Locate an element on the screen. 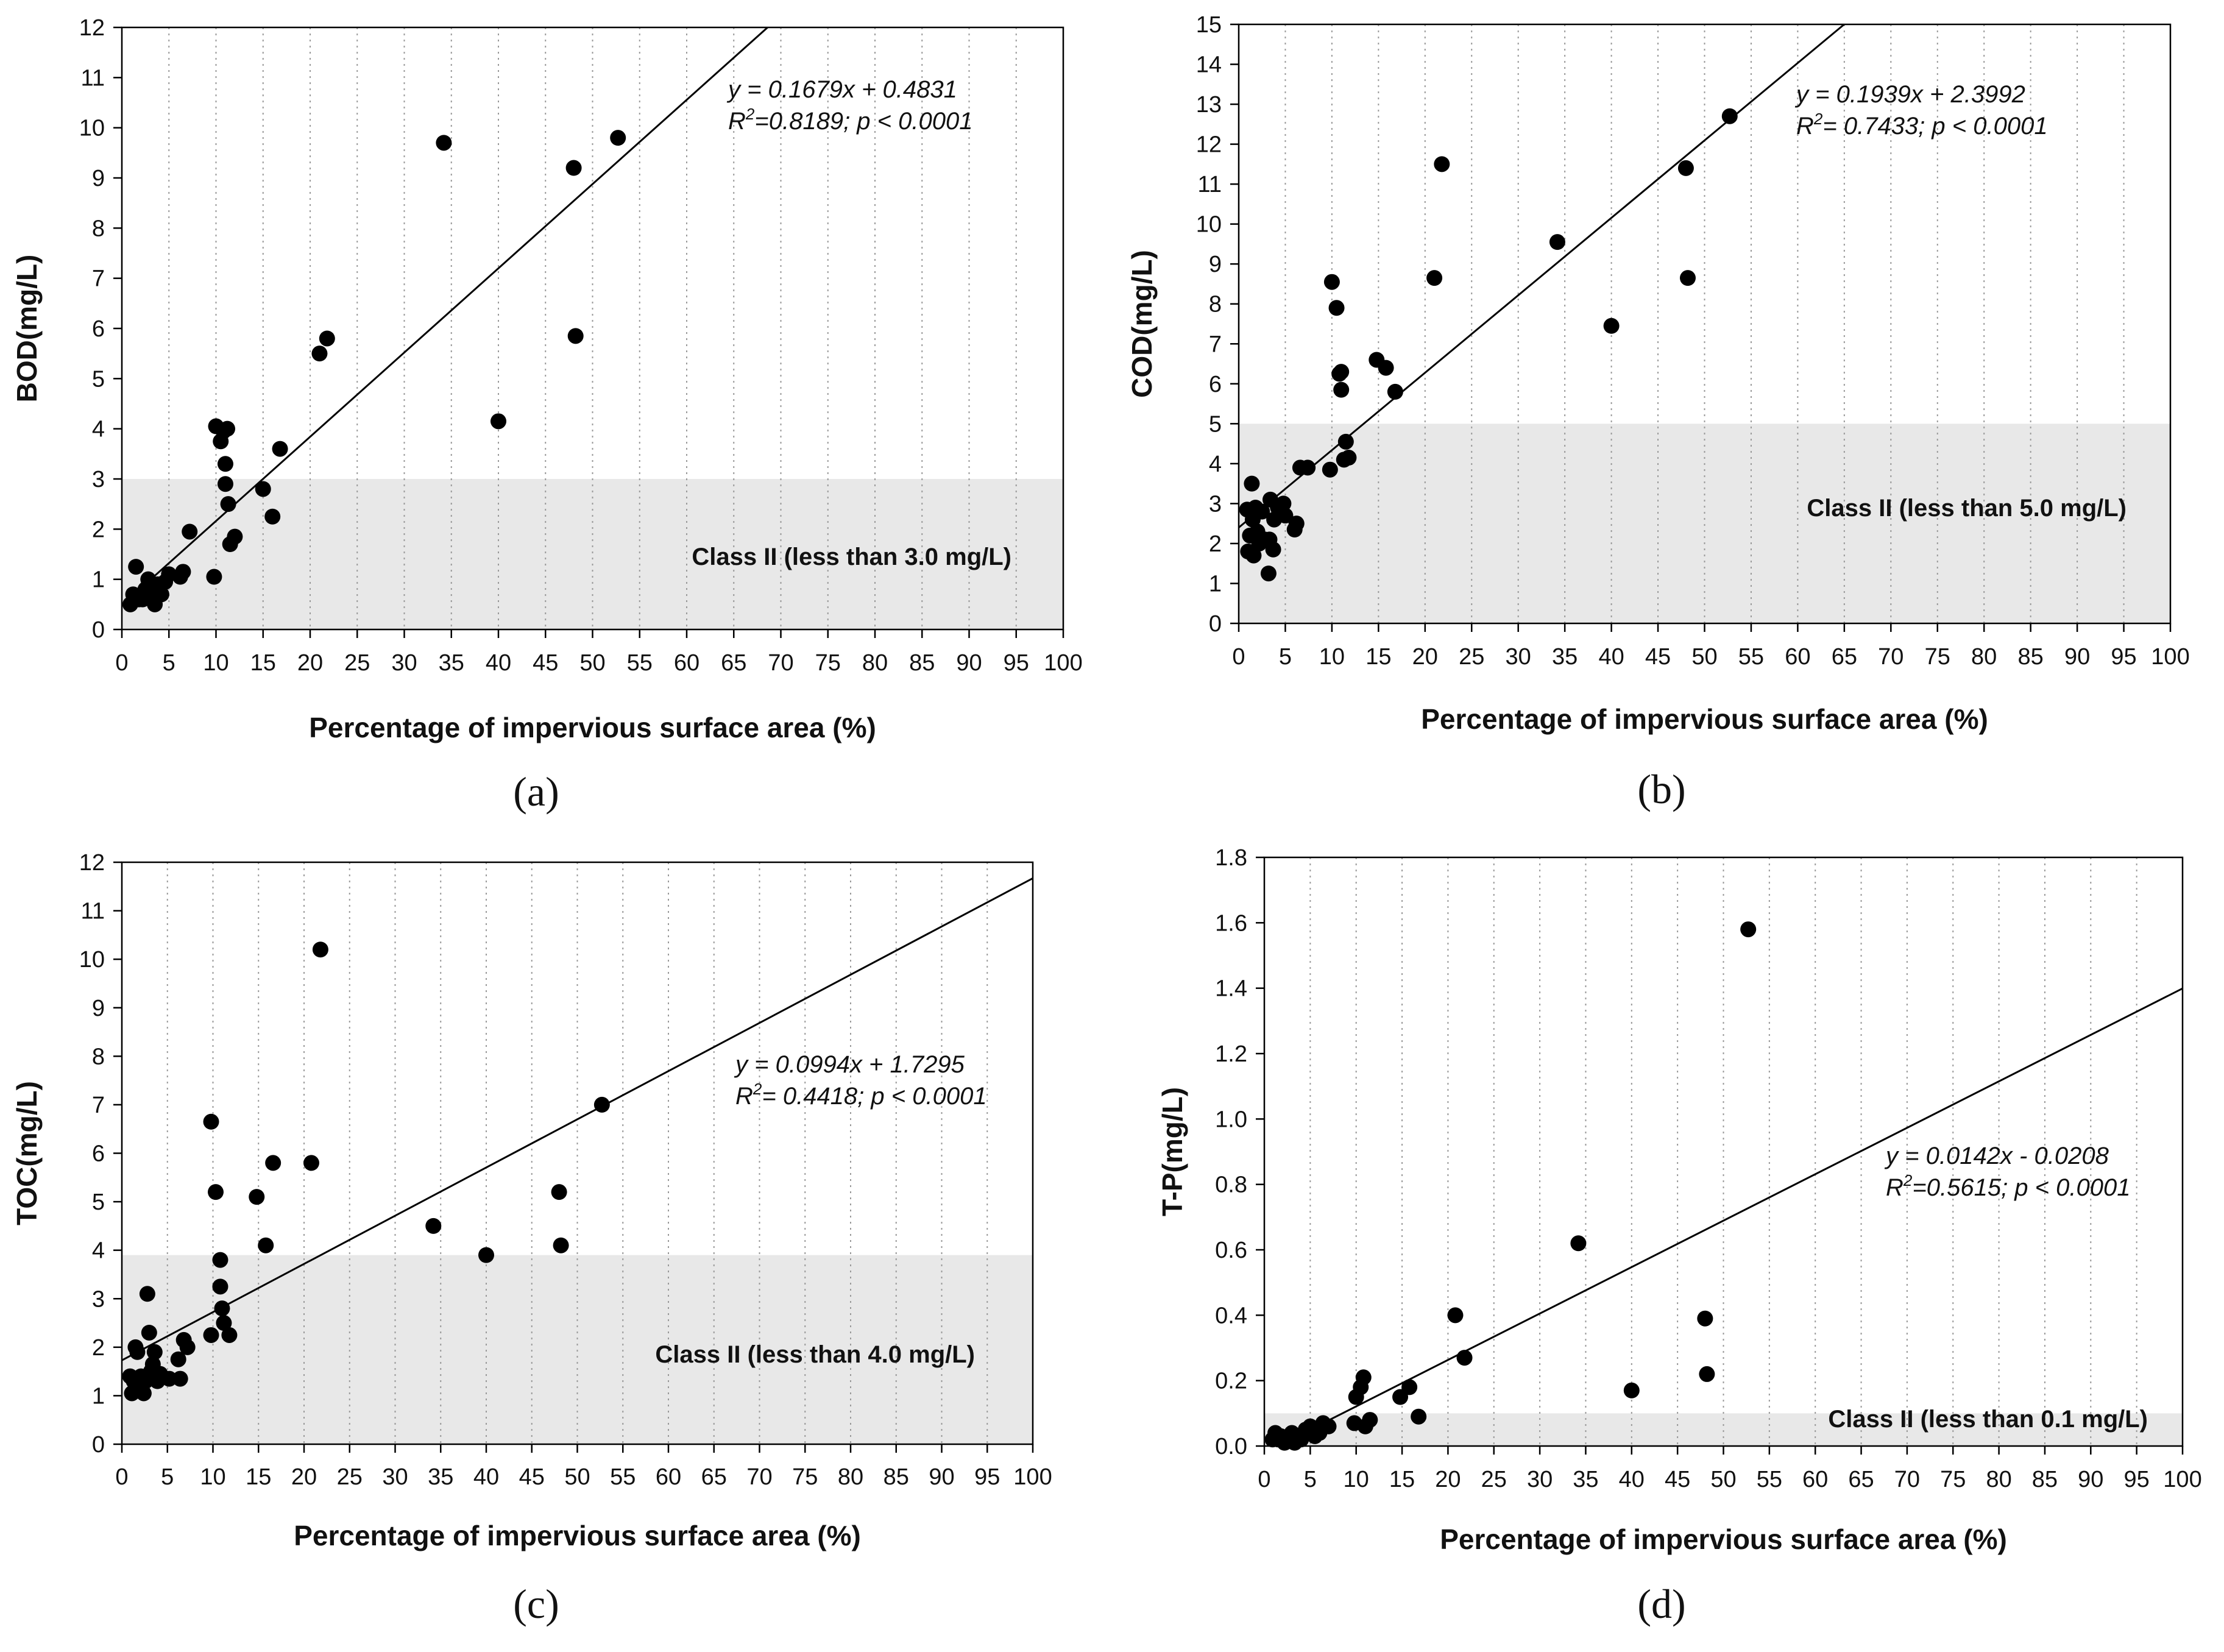  y-tick-label: 14 is located at coordinates (1209, 65).